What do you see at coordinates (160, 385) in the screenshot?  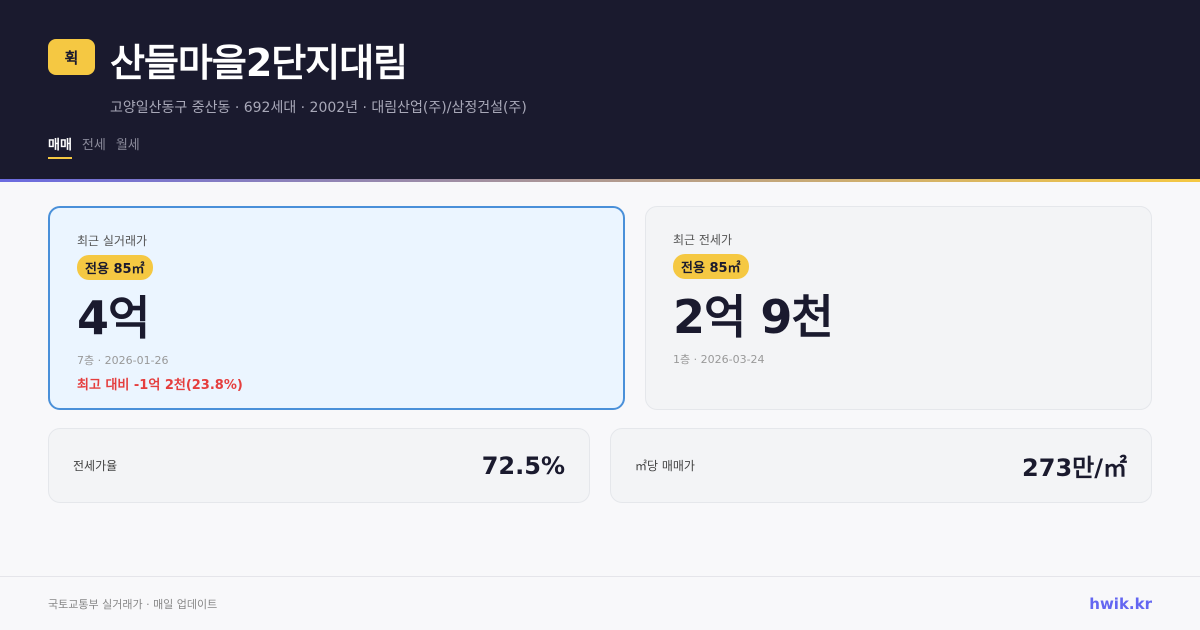 I see `price-diff: 최고 대비 -1억 2천(23.8%)` at bounding box center [160, 385].